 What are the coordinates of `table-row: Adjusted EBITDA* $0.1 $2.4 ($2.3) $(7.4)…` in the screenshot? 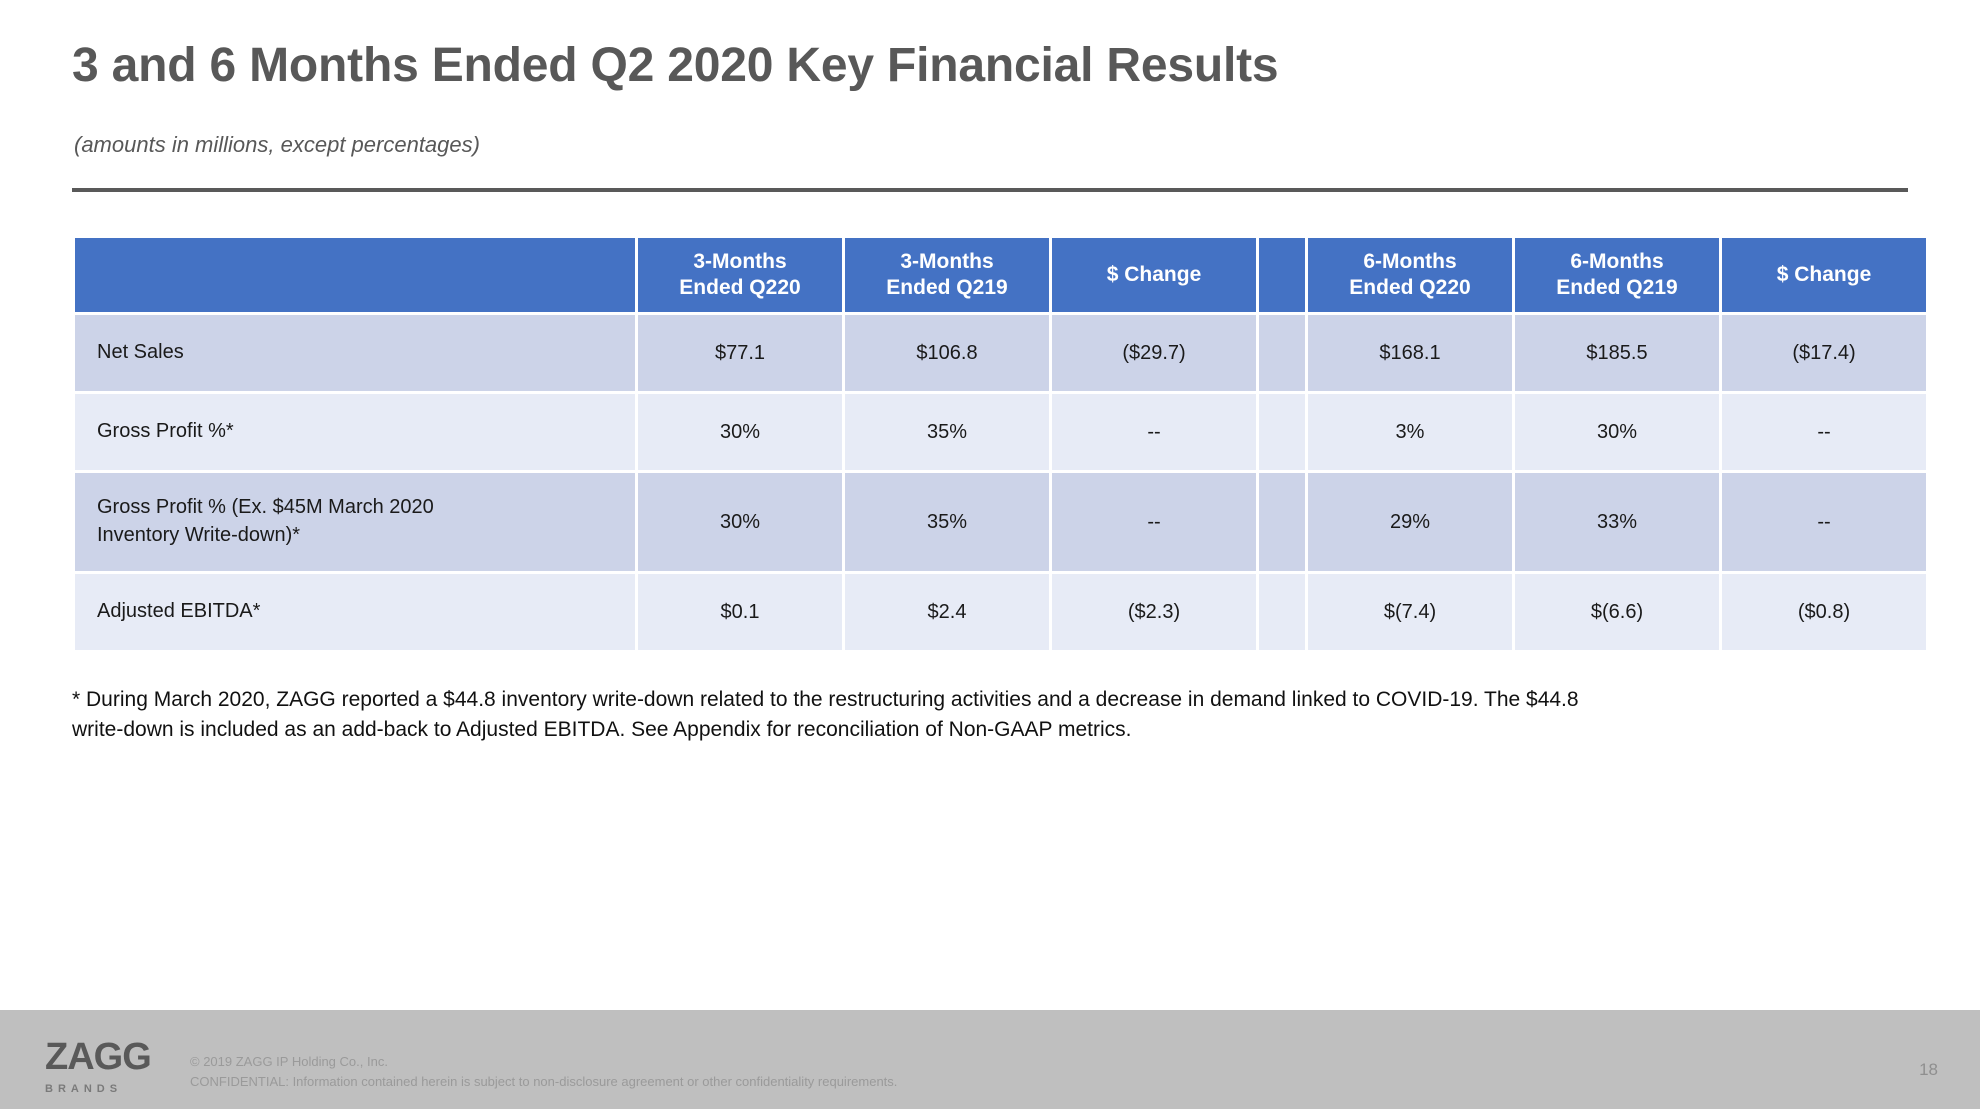 It's located at (1000, 612).